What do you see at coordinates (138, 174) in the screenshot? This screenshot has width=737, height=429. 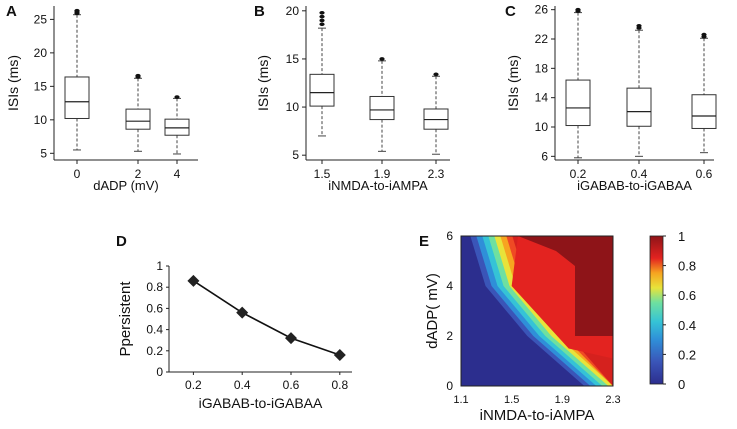 I see `x-tick-label: 2` at bounding box center [138, 174].